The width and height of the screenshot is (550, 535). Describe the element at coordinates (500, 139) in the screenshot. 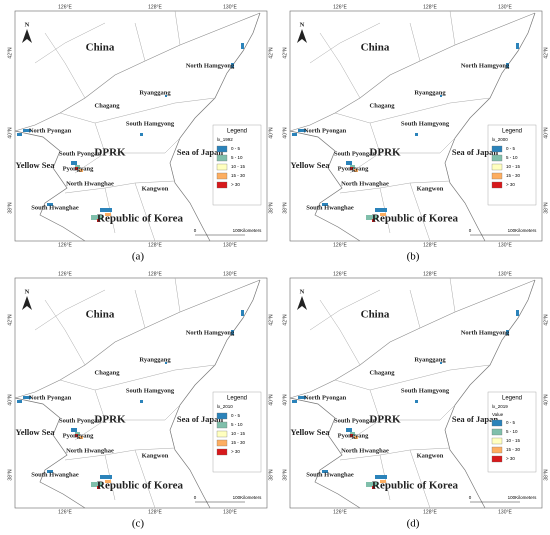

I see `legend-layer: lx_2000` at that location.